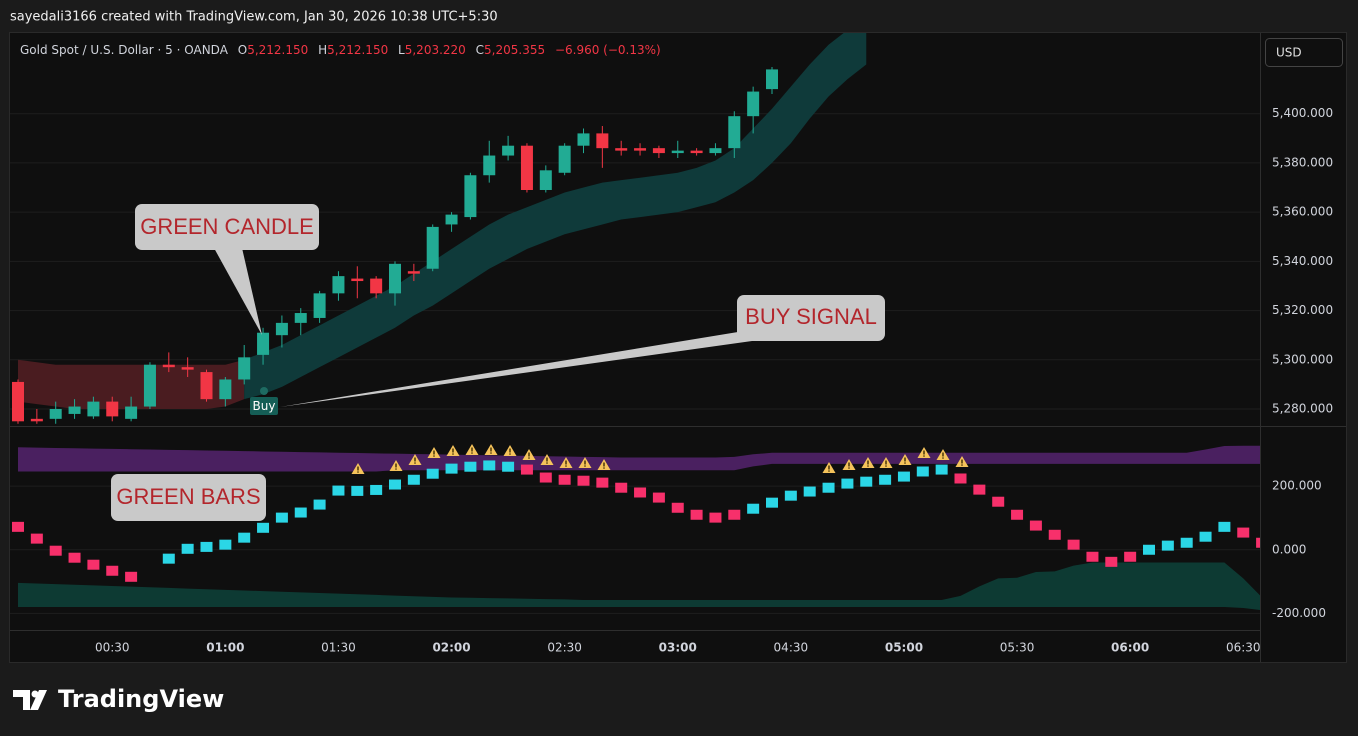  Describe the element at coordinates (338, 648) in the screenshot. I see `x-tick-label: 01:30` at that location.